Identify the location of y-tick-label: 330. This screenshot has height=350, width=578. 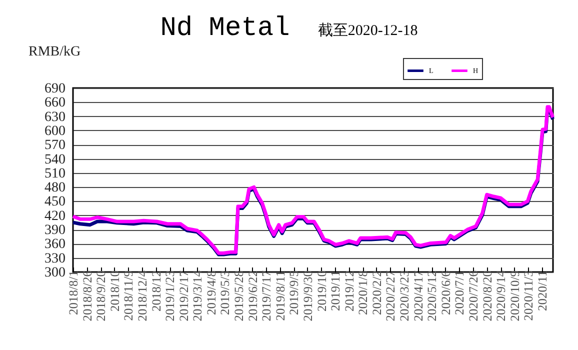
(55, 258).